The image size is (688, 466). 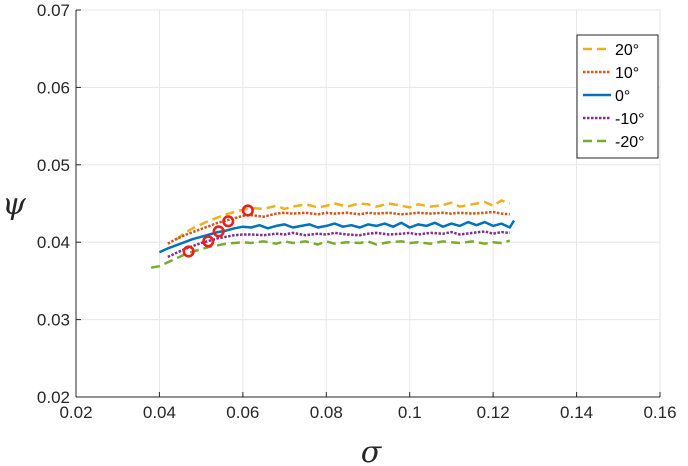 I want to click on x-tick-label: 0.14, so click(x=576, y=412).